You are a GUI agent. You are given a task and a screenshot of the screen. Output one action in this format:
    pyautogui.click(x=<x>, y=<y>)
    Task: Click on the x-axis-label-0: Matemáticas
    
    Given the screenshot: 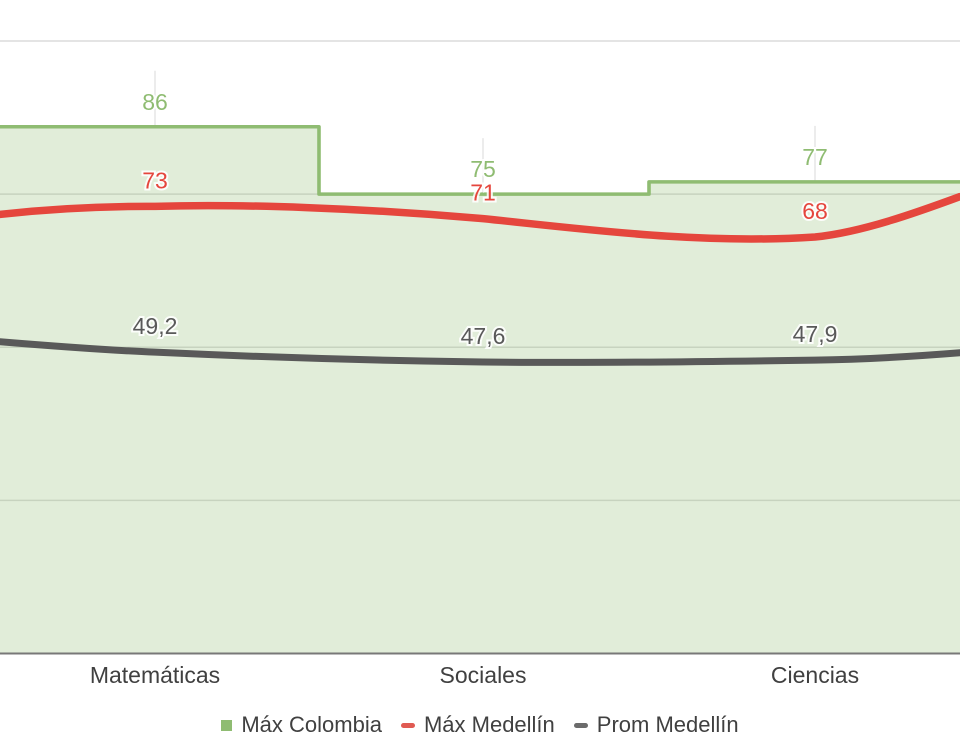 What is the action you would take?
    pyautogui.click(x=155, y=675)
    